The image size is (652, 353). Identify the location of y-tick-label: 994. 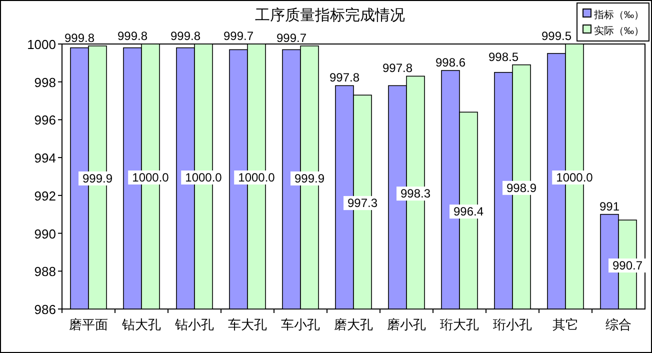
(45, 158).